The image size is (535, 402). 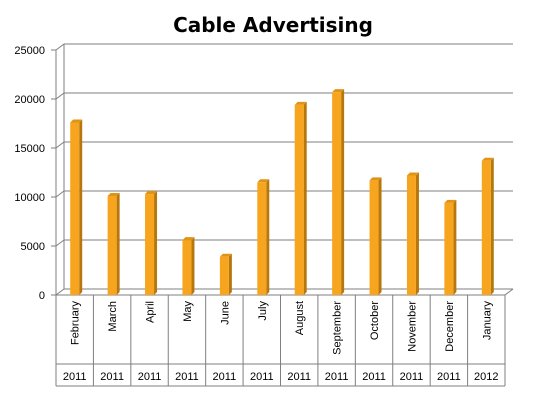 I want to click on y-axis-ticks: 25000 20000 15000 10000 5000 0, so click(x=29, y=173).